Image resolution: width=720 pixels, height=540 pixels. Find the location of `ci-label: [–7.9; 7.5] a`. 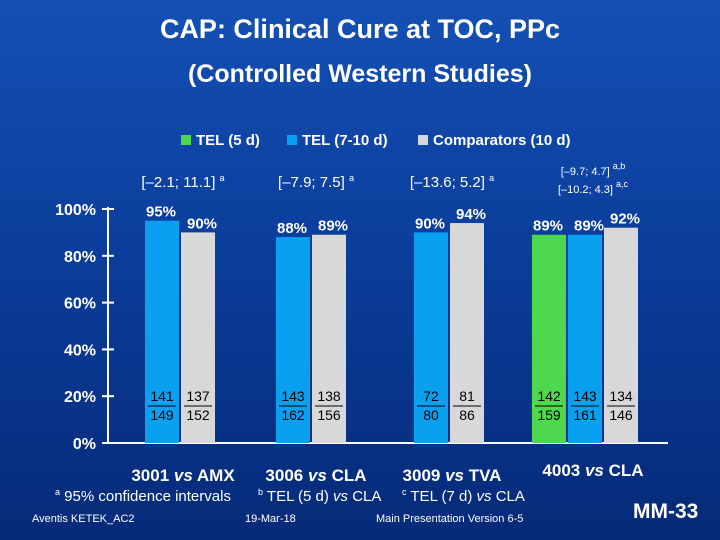

ci-label: [–7.9; 7.5] a is located at coordinates (316, 182).